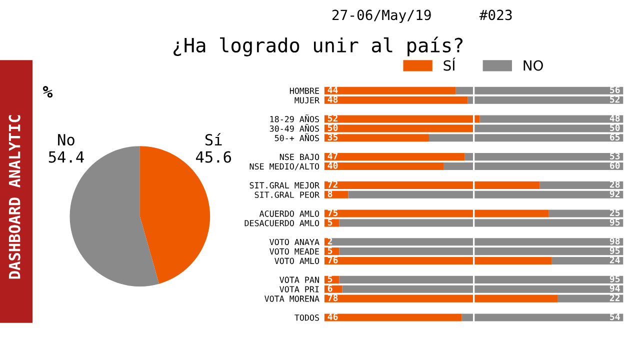 This screenshot has width=636, height=358. What do you see at coordinates (282, 223) in the screenshot?
I see `y-tick-label: DESACUERDO AMLO` at bounding box center [282, 223].